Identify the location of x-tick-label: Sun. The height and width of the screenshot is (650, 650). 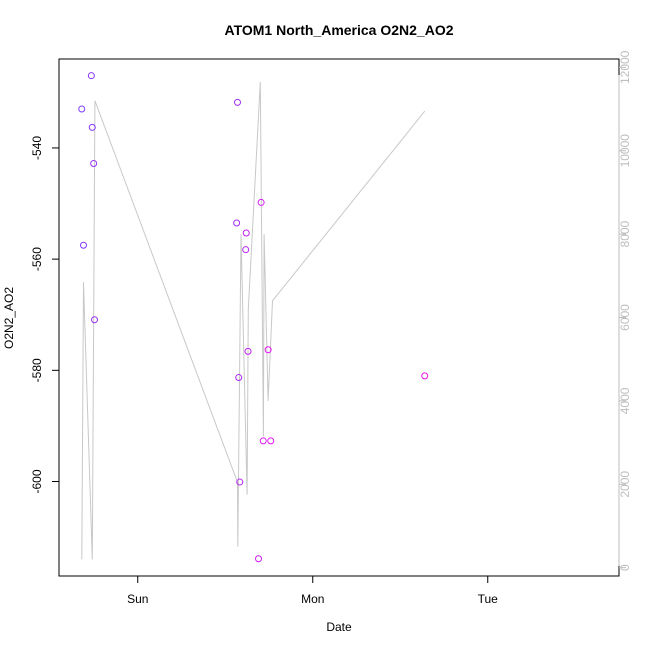
(137, 599).